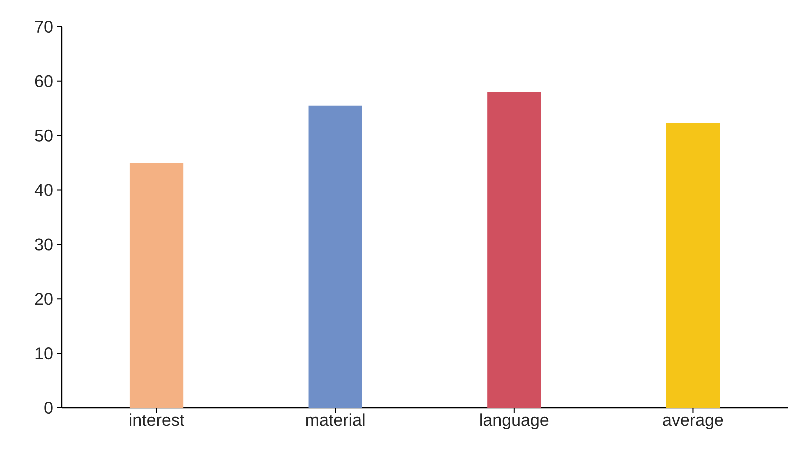  Describe the element at coordinates (48, 408) in the screenshot. I see `y-tick-label: 0` at that location.